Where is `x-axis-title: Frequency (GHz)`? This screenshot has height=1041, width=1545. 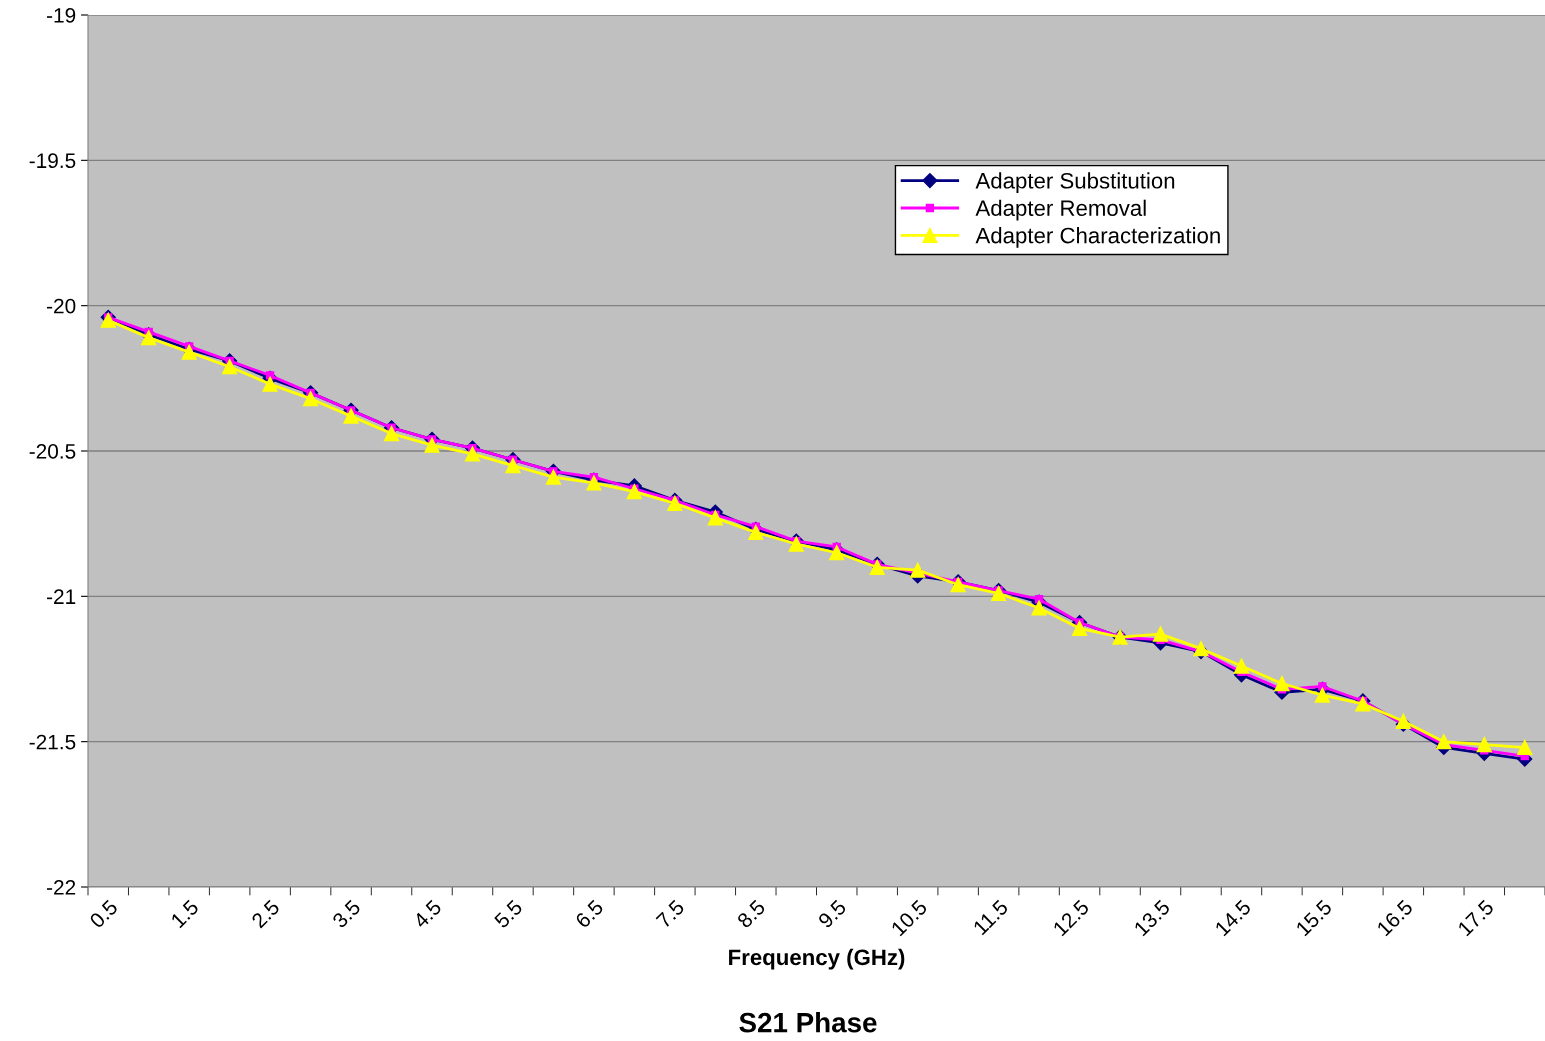
x-axis-title: Frequency (GHz) is located at coordinates (817, 959).